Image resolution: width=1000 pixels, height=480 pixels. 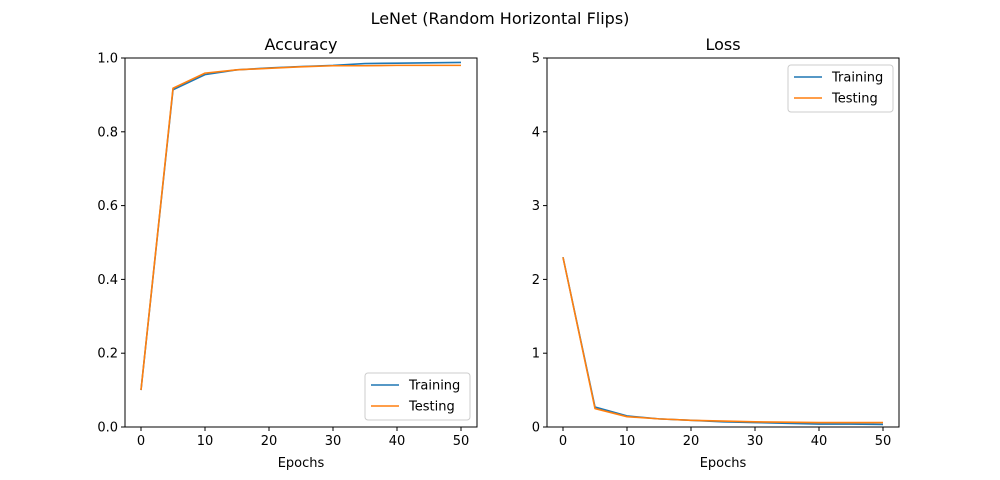 What do you see at coordinates (107, 428) in the screenshot?
I see `y-tick-label: 0.0` at bounding box center [107, 428].